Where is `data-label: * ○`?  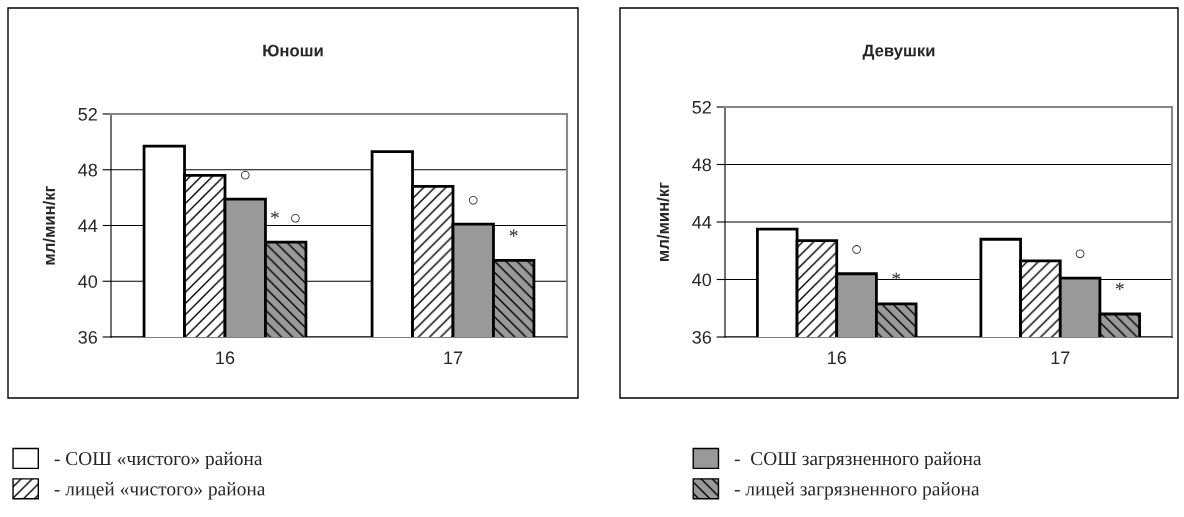
data-label: * ○ is located at coordinates (285, 217).